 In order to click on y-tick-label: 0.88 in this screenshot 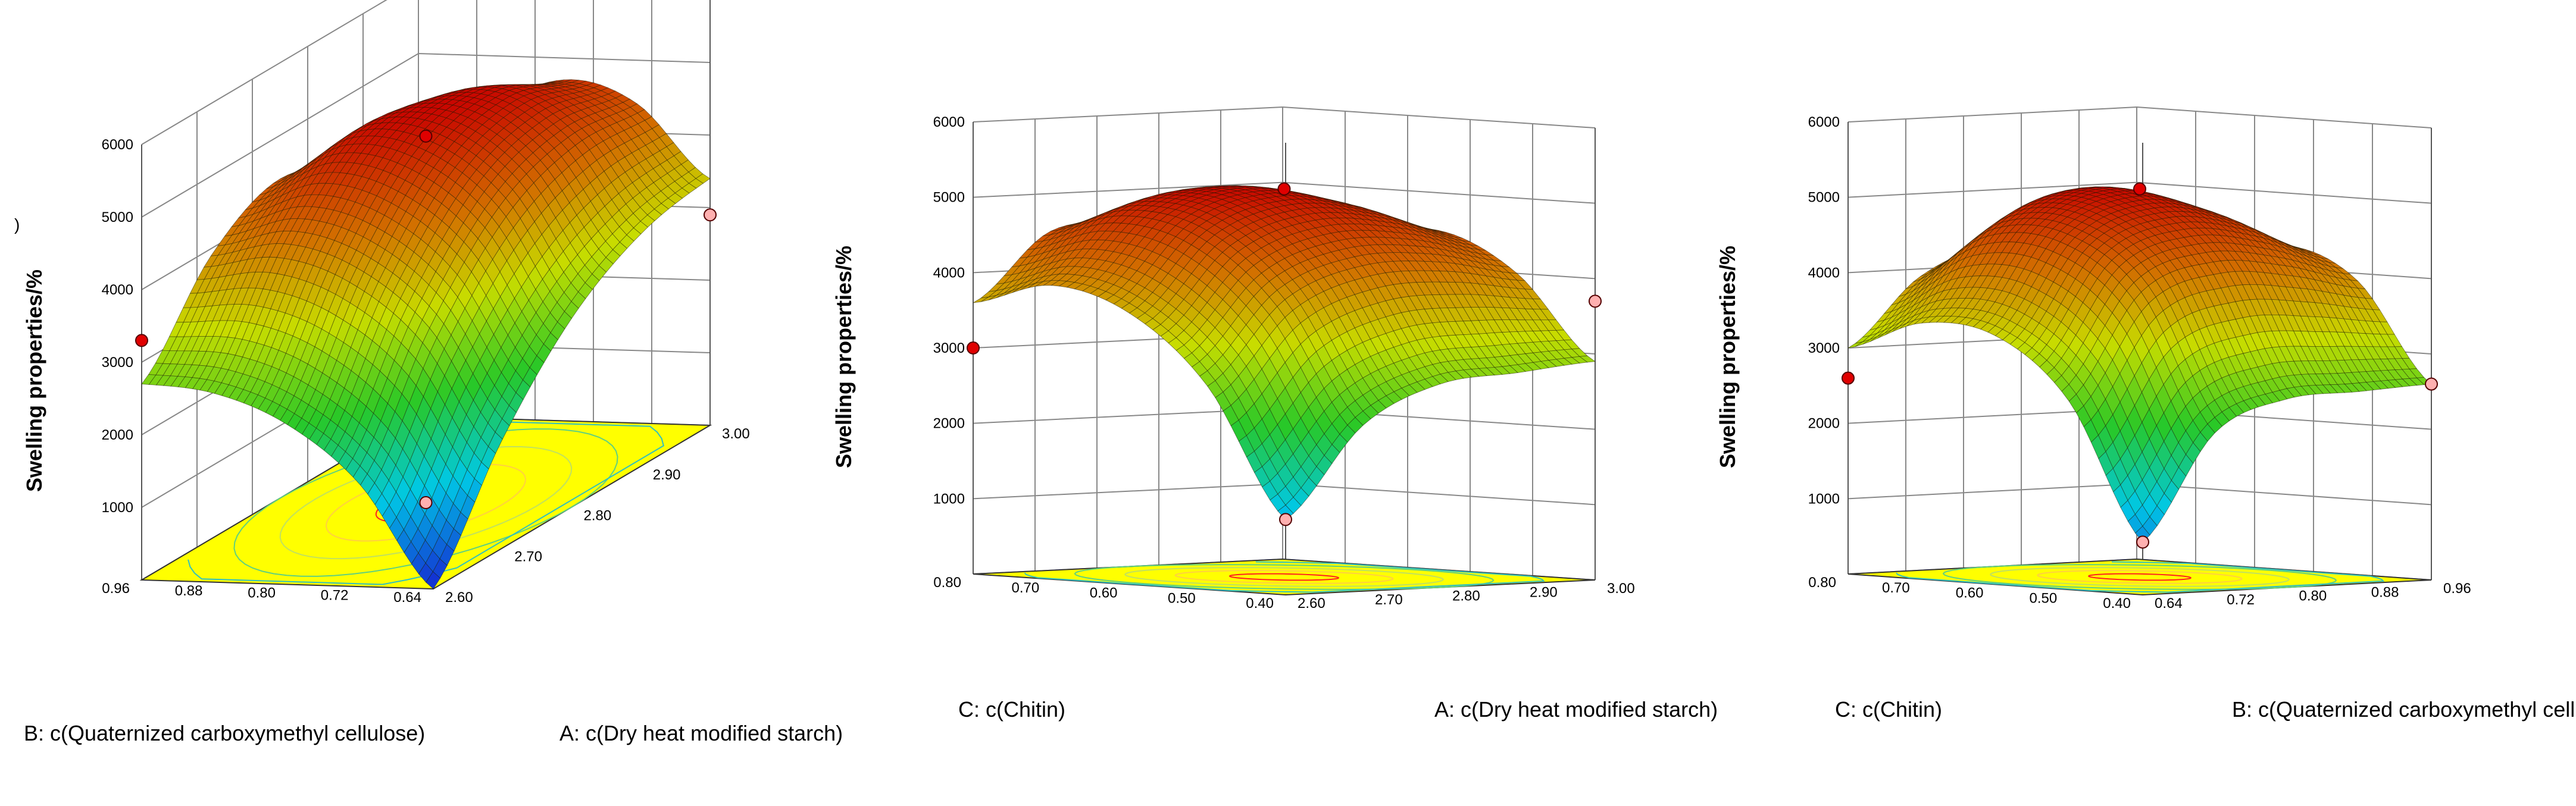, I will do `click(2385, 592)`.